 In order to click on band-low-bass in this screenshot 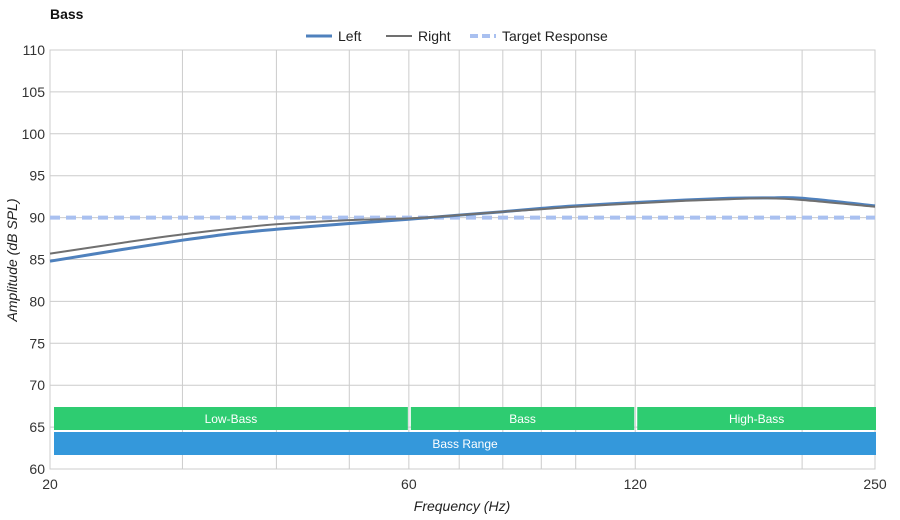, I will do `click(231, 418)`.